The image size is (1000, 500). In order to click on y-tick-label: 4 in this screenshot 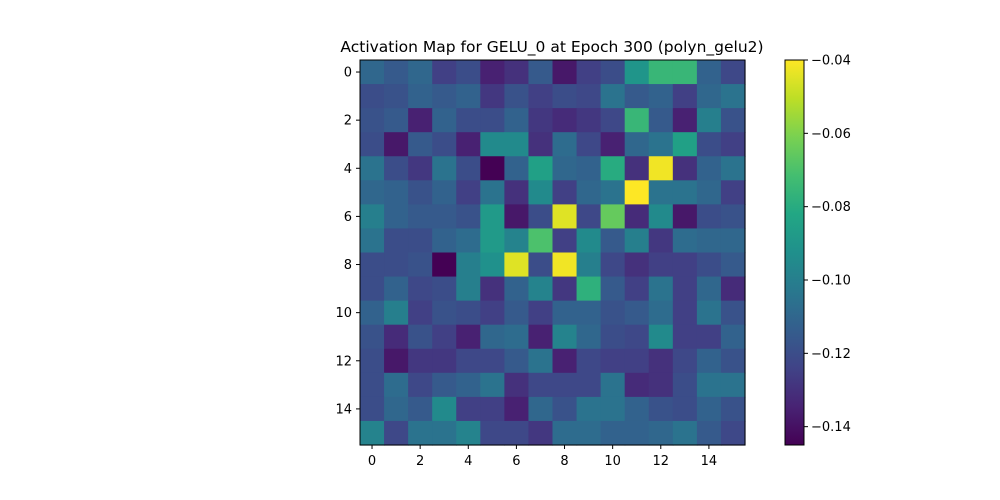, I will do `click(348, 169)`.